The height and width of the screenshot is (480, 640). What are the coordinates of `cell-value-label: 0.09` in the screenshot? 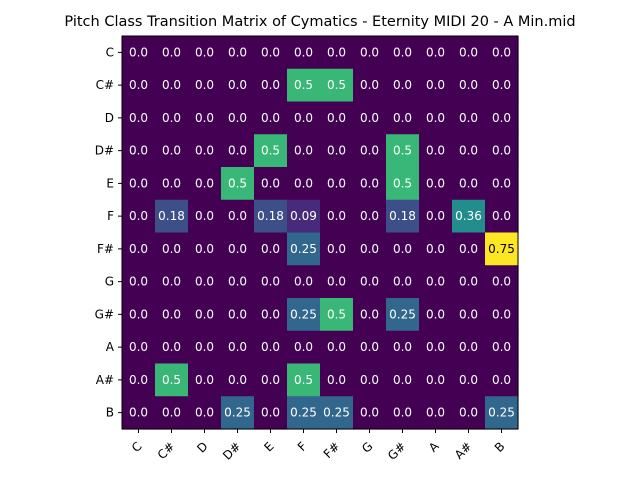 It's located at (303, 216).